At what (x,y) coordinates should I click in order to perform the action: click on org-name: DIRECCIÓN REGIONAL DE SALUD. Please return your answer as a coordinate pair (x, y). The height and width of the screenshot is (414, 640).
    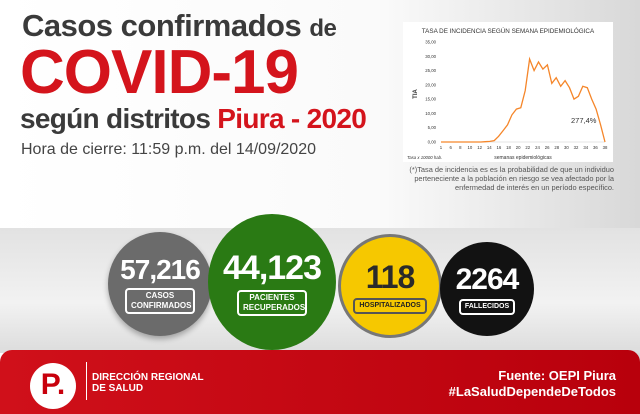
    Looking at the image, I should click on (148, 383).